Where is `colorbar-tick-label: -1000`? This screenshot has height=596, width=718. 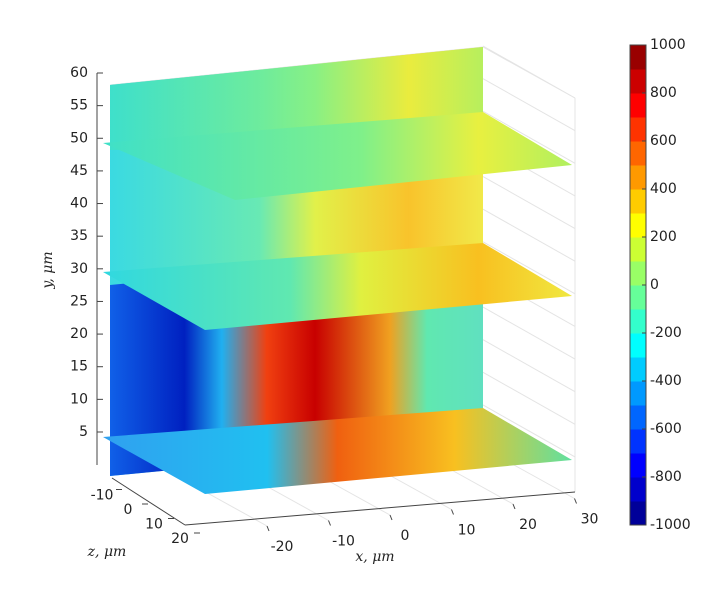 colorbar-tick-label: -1000 is located at coordinates (670, 525).